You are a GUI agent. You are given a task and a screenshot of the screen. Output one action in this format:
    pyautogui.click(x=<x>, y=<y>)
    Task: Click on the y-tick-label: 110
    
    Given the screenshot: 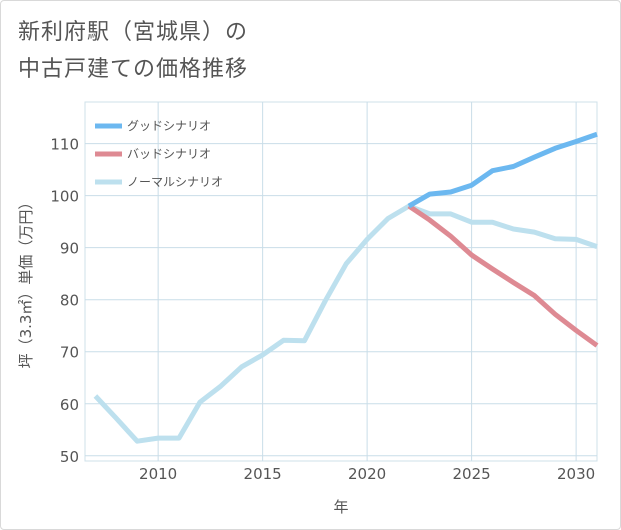 What is the action you would take?
    pyautogui.click(x=64, y=145)
    